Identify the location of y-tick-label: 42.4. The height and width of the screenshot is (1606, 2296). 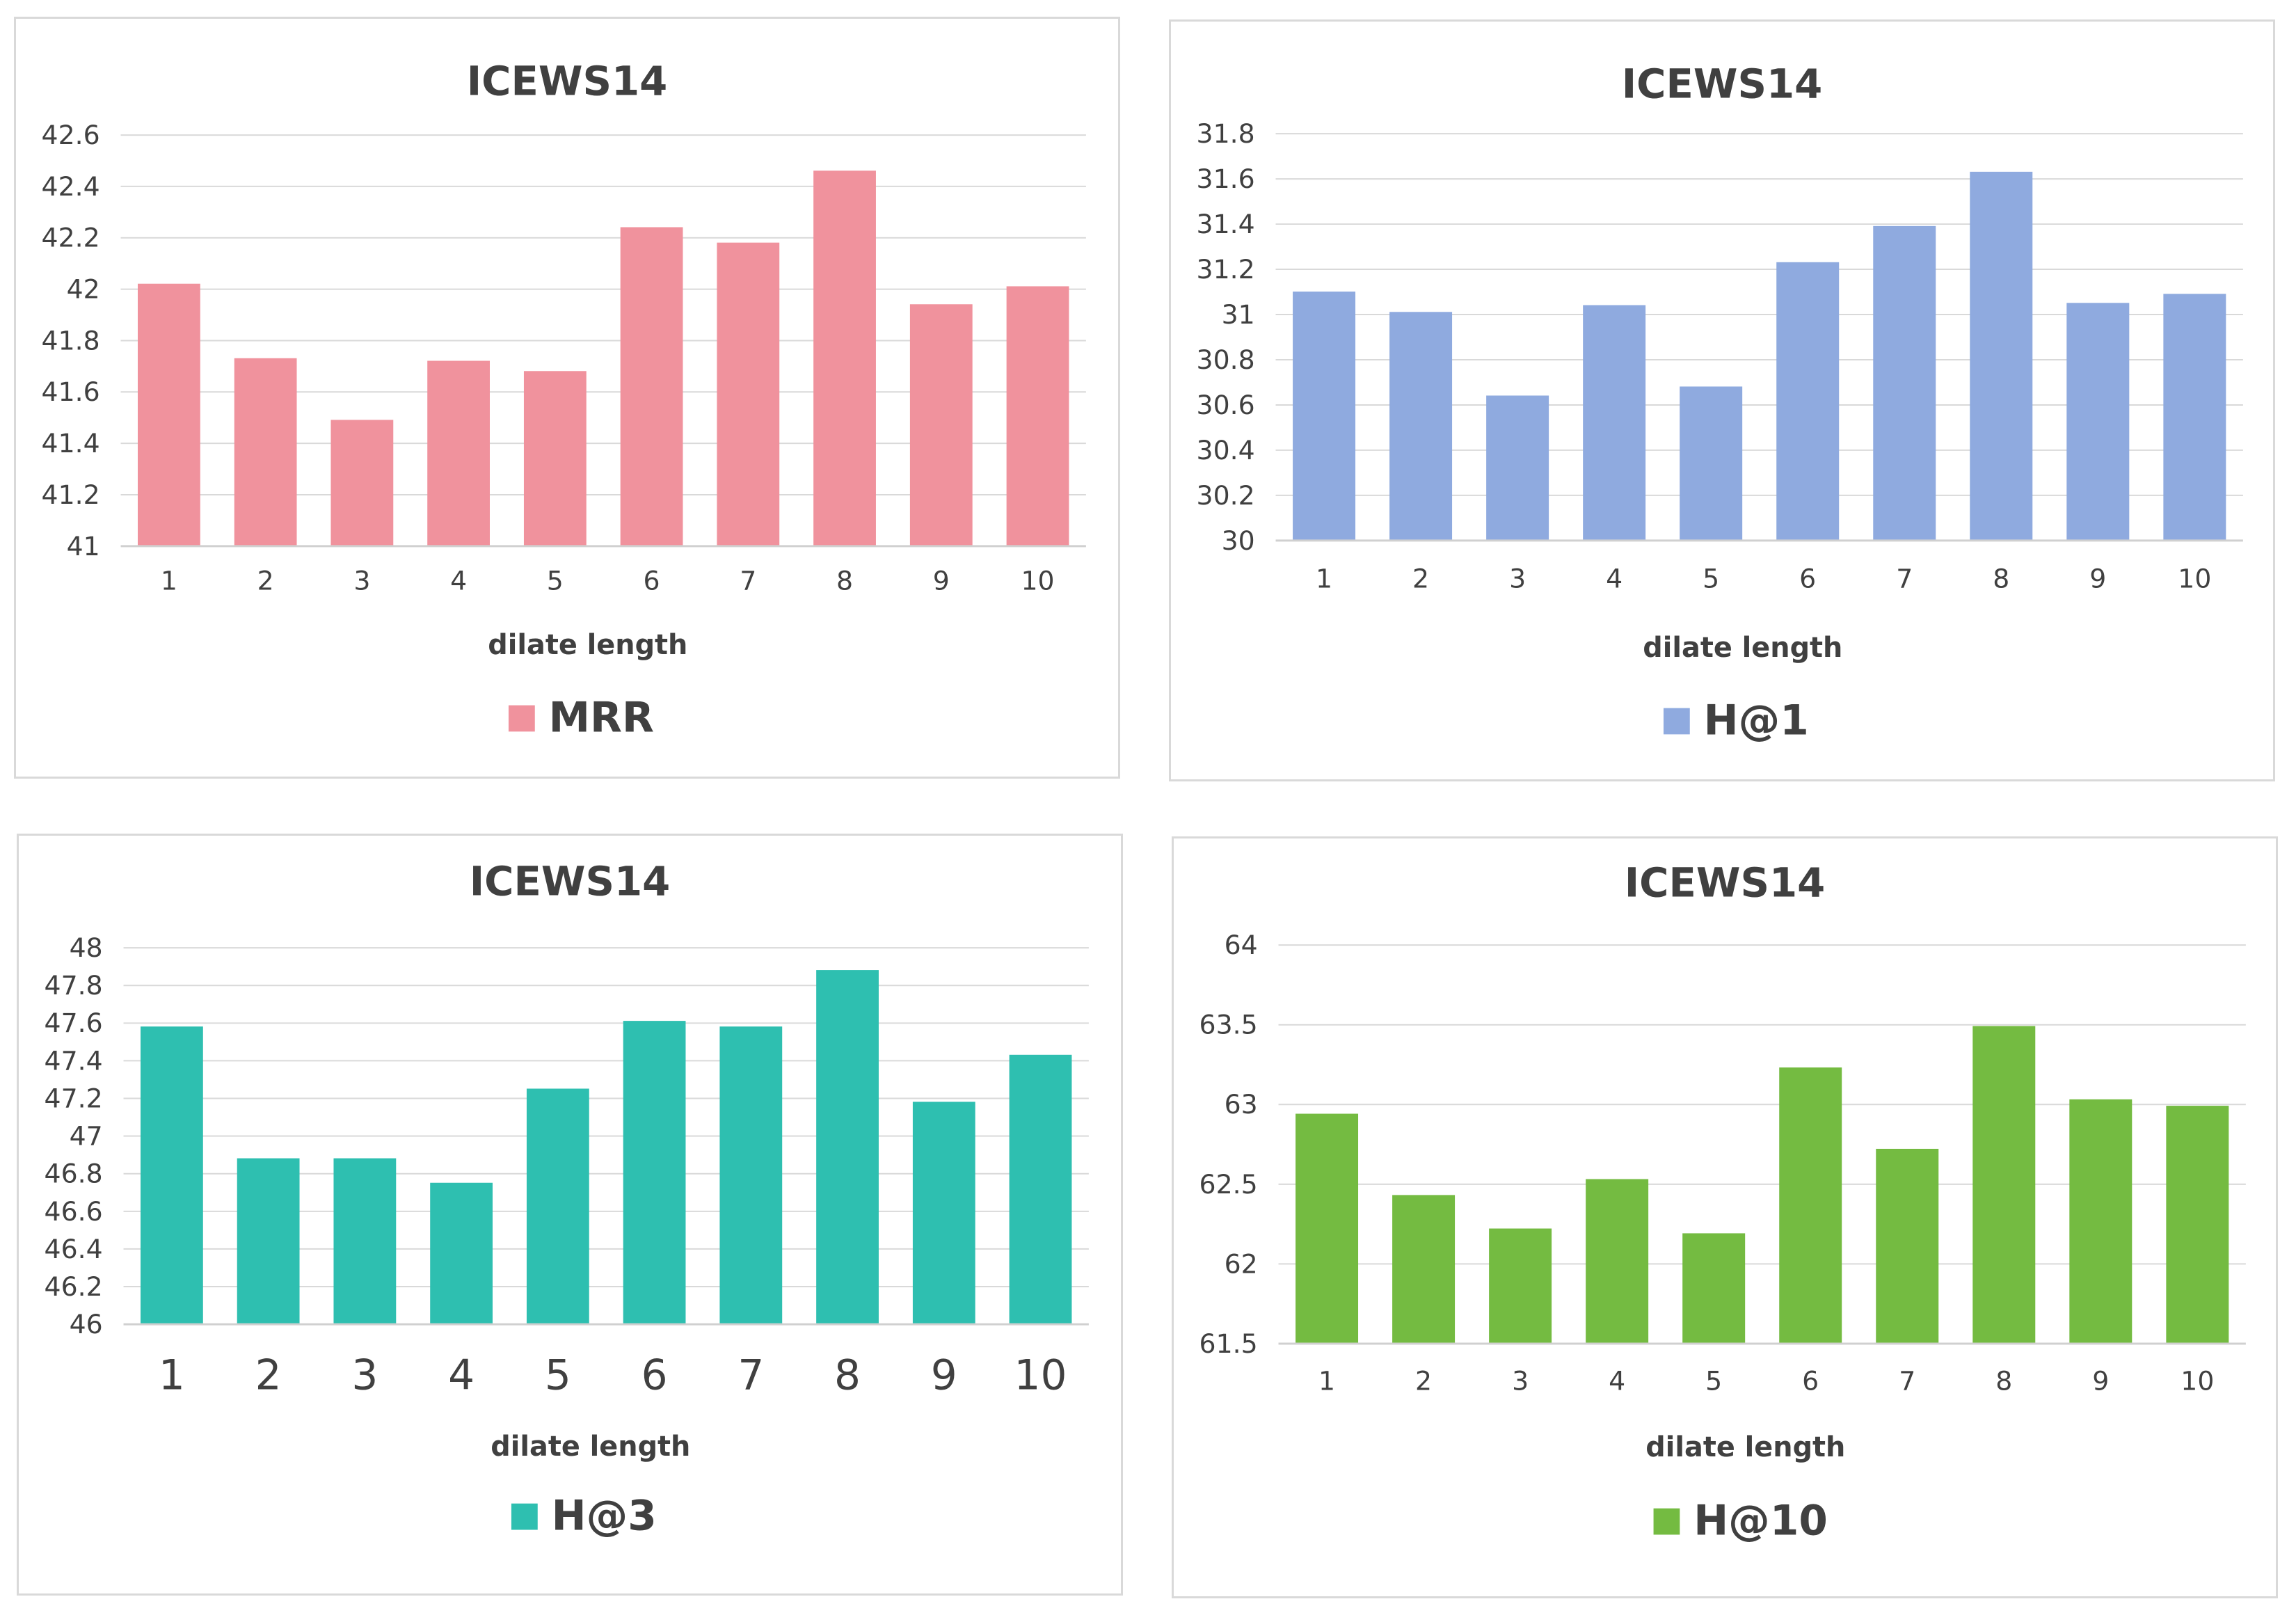
(71, 186).